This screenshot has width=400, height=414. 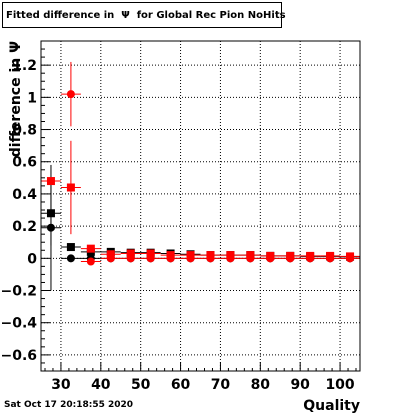 I want to click on x-tick-label: 40, so click(x=101, y=385).